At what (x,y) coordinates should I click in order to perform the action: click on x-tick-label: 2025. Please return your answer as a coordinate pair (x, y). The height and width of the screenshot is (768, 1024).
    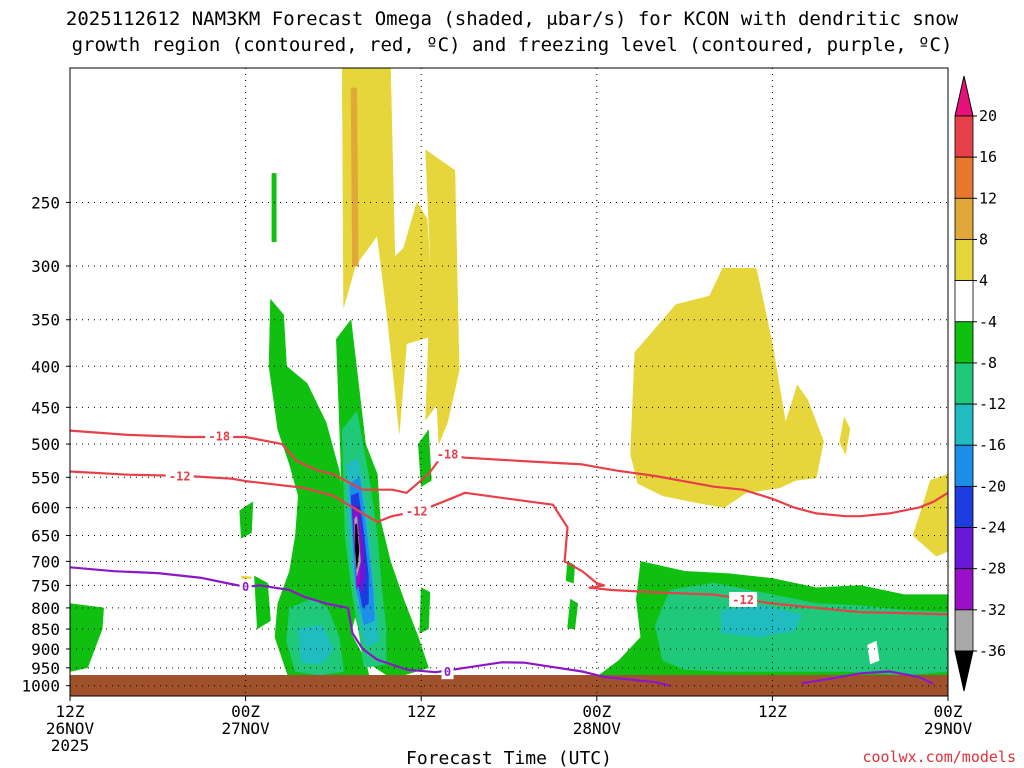
    Looking at the image, I should click on (70, 745).